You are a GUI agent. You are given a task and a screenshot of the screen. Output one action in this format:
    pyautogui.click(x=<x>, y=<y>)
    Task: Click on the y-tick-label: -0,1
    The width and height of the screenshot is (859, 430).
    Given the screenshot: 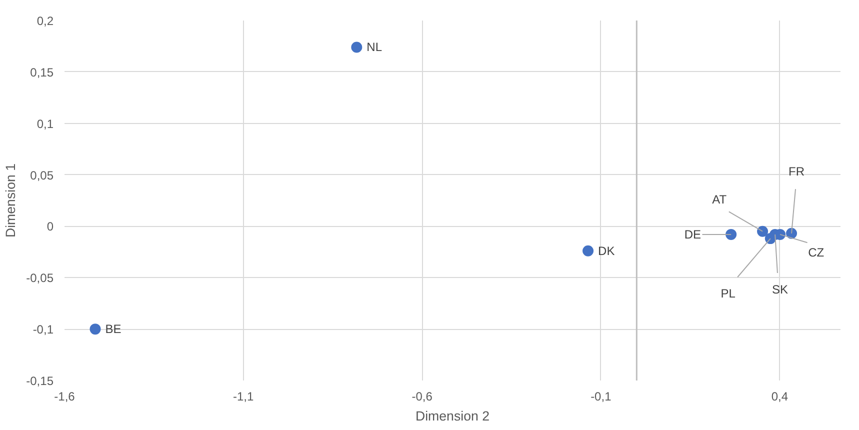 What is the action you would take?
    pyautogui.click(x=43, y=329)
    